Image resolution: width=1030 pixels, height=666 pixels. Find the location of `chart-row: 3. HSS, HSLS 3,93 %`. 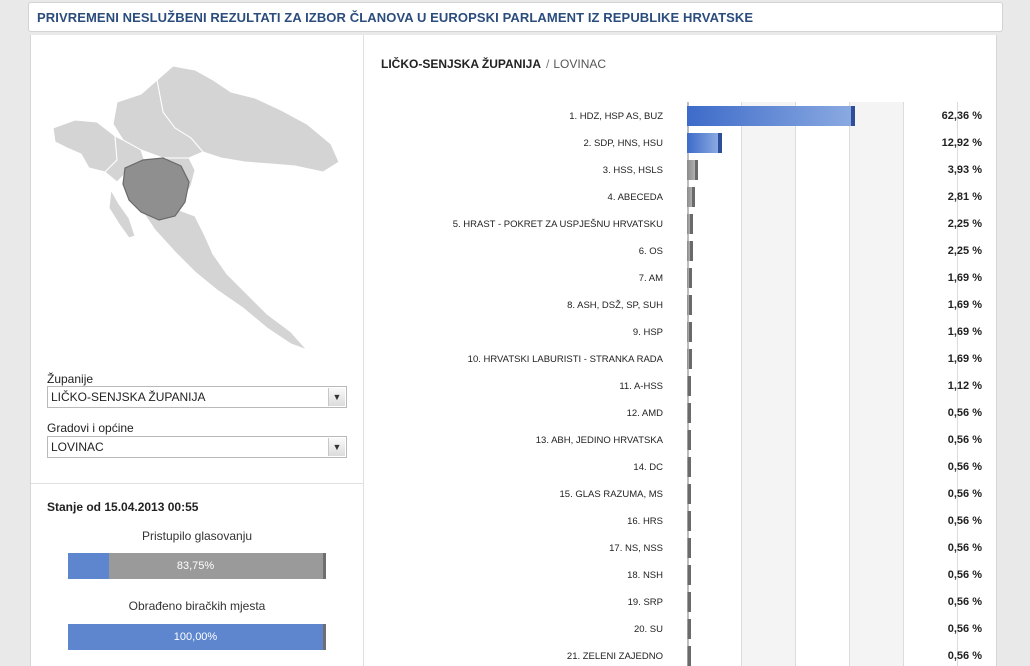

chart-row: 3. HSS, HSLS 3,93 % is located at coordinates (681, 169).